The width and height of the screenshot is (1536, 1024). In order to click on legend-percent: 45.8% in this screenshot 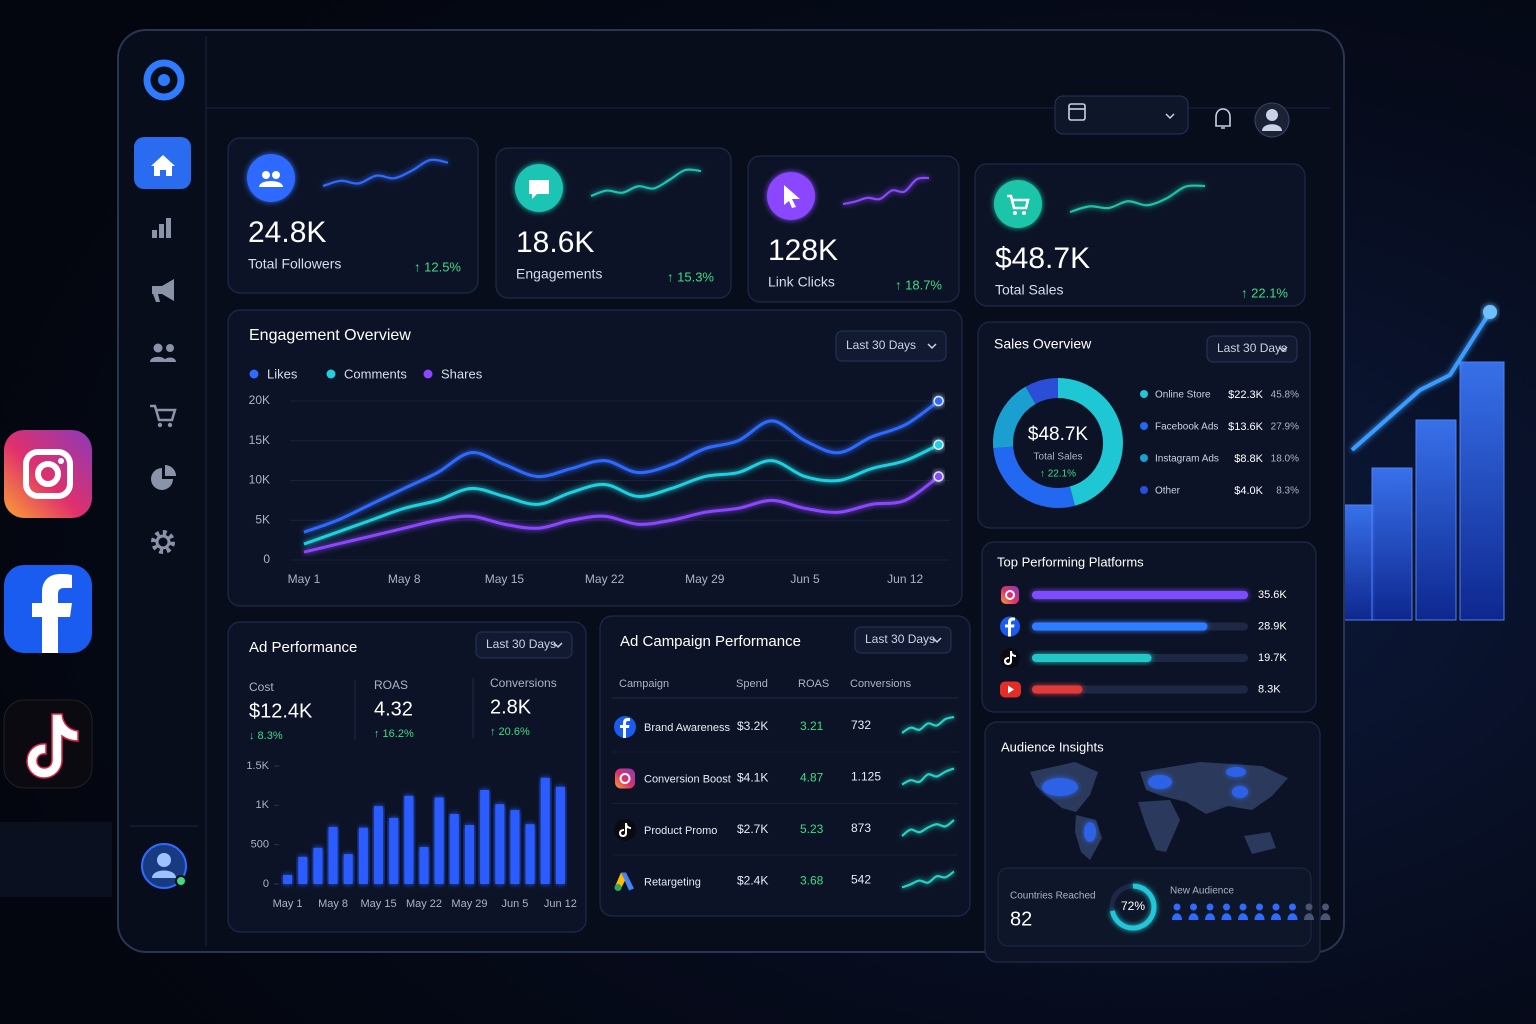, I will do `click(1285, 395)`.